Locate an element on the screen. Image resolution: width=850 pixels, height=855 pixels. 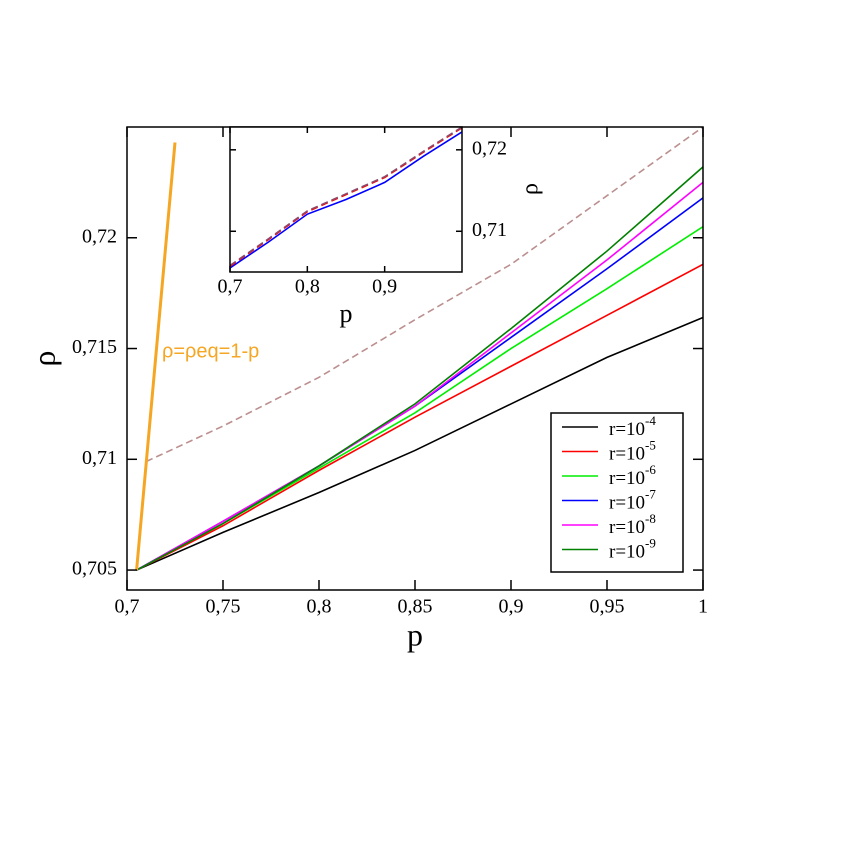
legend-label: r=10-4 is located at coordinates (632, 426).